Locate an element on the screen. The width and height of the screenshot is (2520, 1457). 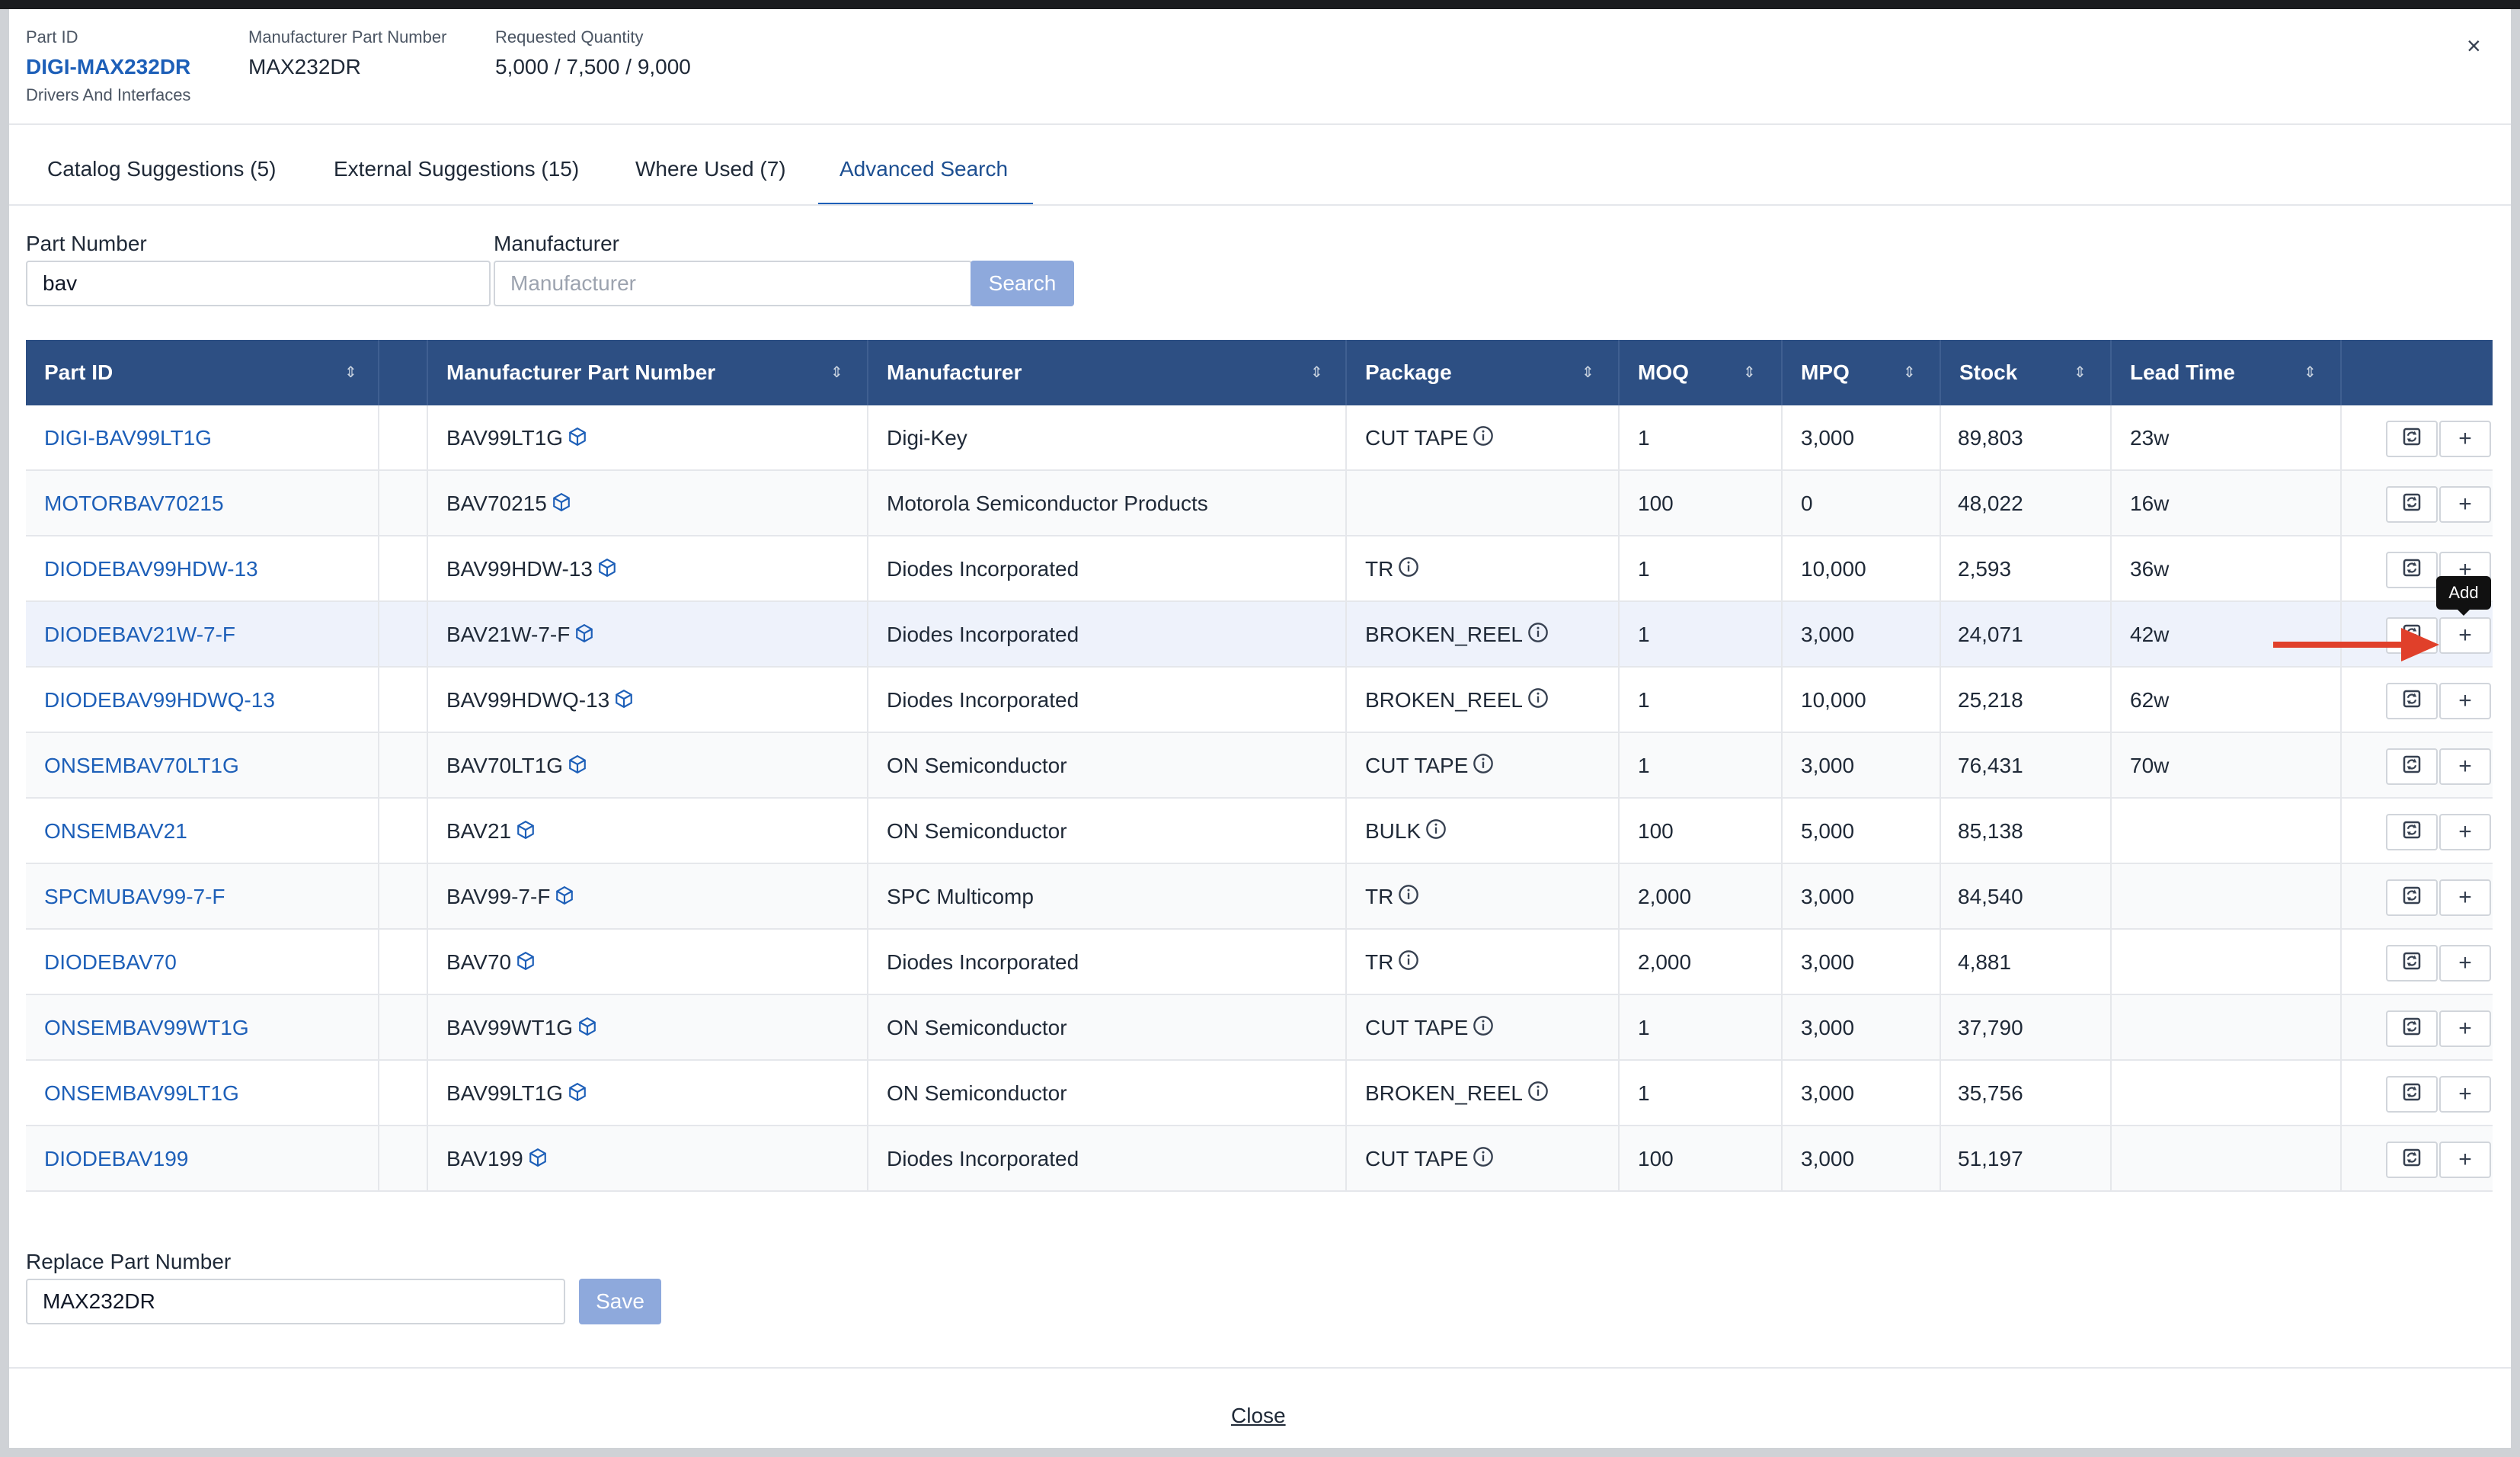
part-id-link: ONSEMBAV21 is located at coordinates (115, 831).